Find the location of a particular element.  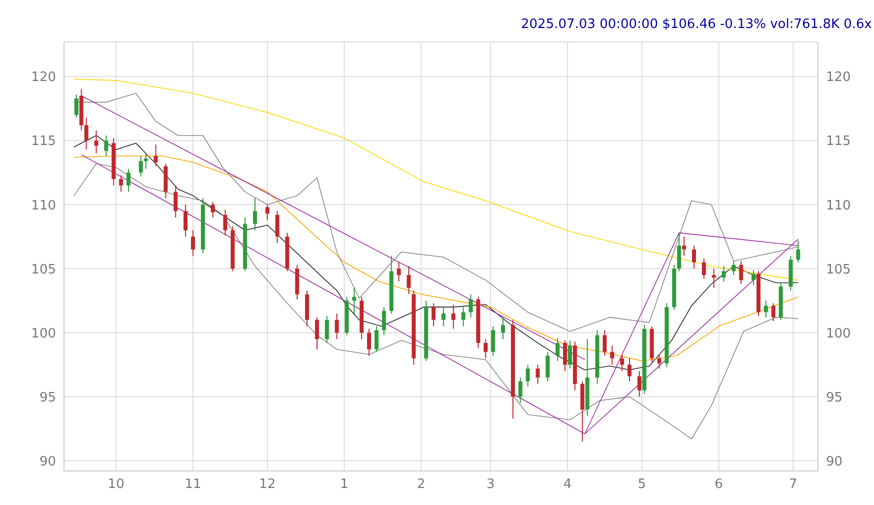

y-tick-label: 110 is located at coordinates (43, 206).